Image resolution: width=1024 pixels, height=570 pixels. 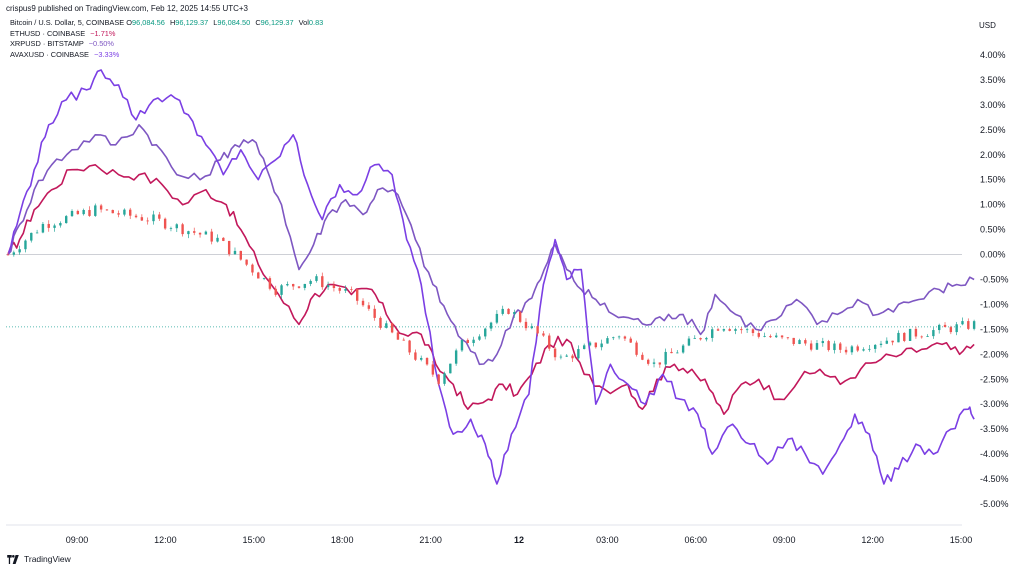 What do you see at coordinates (168, 34) in the screenshot?
I see `legend-row-eth: ETHUSD · COINBASE −1.71%` at bounding box center [168, 34].